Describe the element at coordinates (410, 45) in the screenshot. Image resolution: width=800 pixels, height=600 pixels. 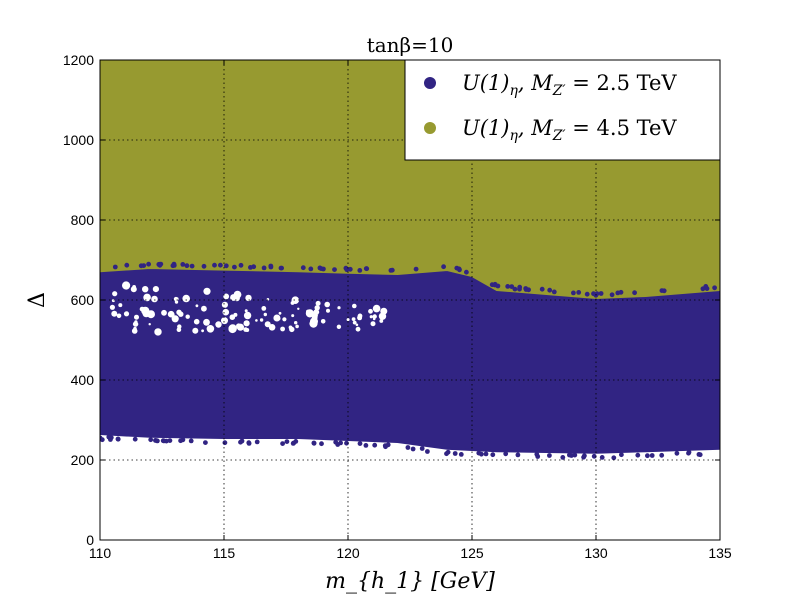
I see `chart-title: tanβ=10` at that location.